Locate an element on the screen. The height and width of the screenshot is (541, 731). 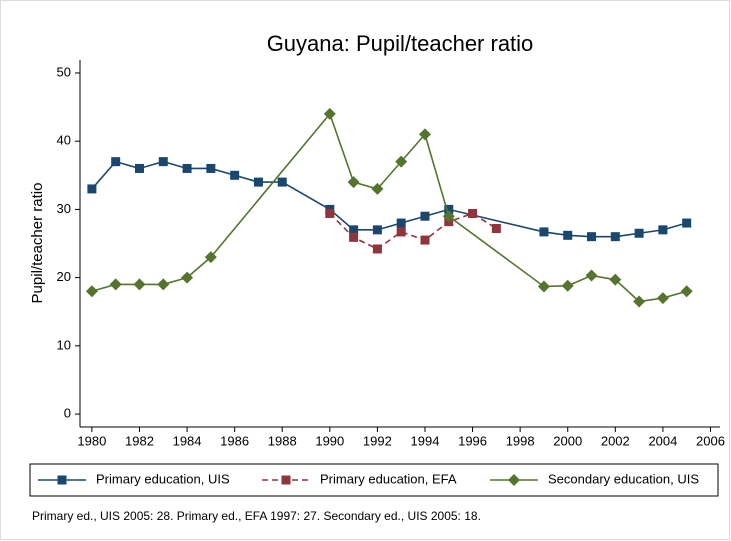
x-tick-label: 2006 is located at coordinates (710, 440).